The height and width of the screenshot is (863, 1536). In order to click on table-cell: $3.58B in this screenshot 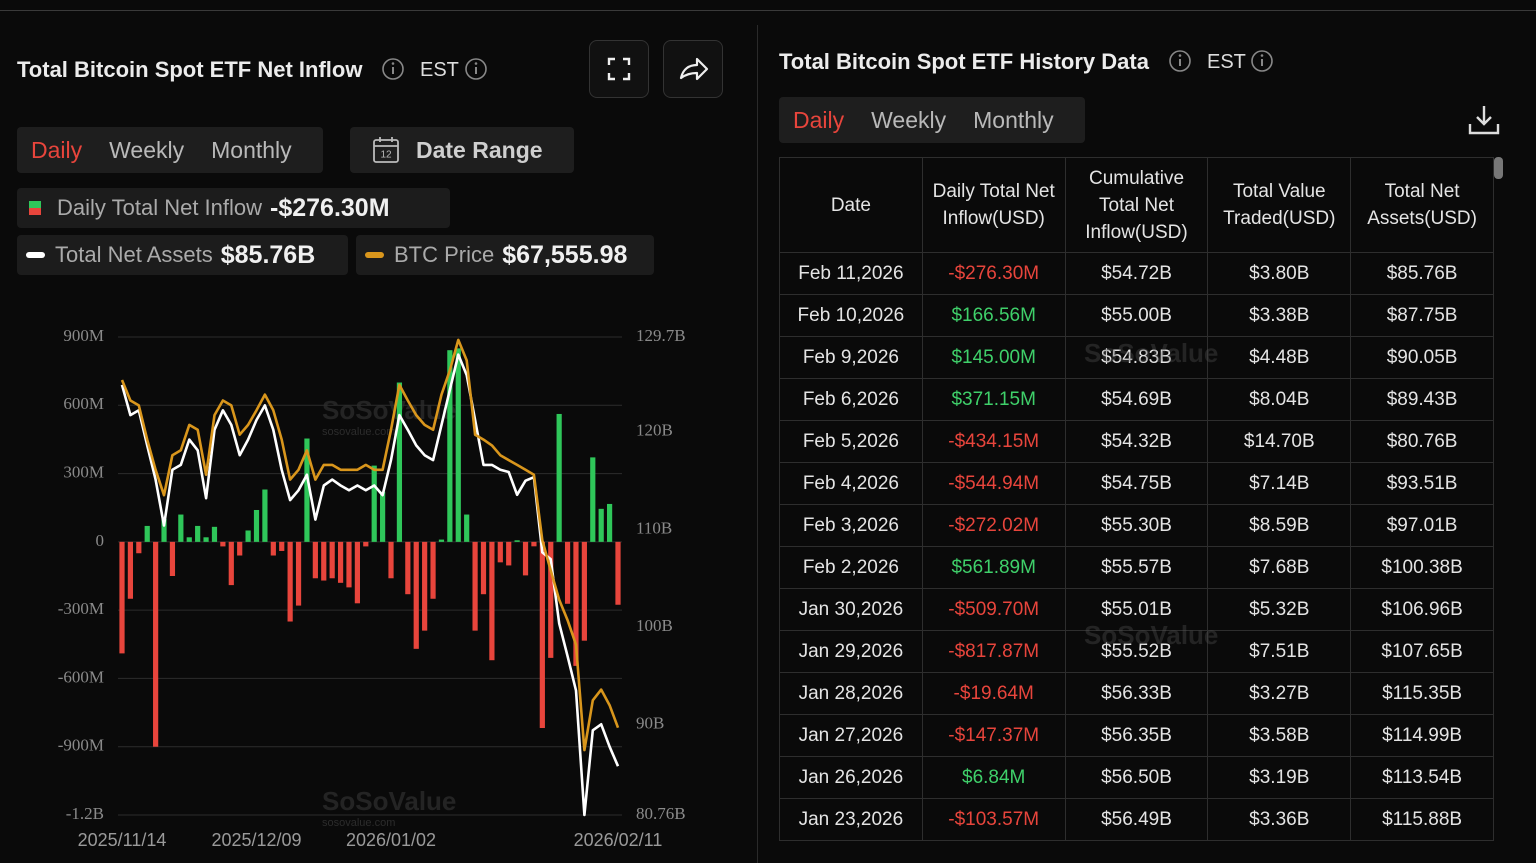, I will do `click(1279, 735)`.